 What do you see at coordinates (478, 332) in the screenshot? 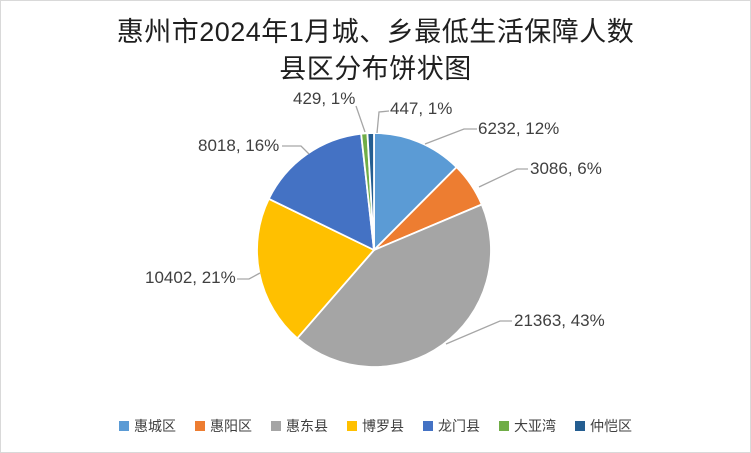
I see `leader-line-惠东县` at bounding box center [478, 332].